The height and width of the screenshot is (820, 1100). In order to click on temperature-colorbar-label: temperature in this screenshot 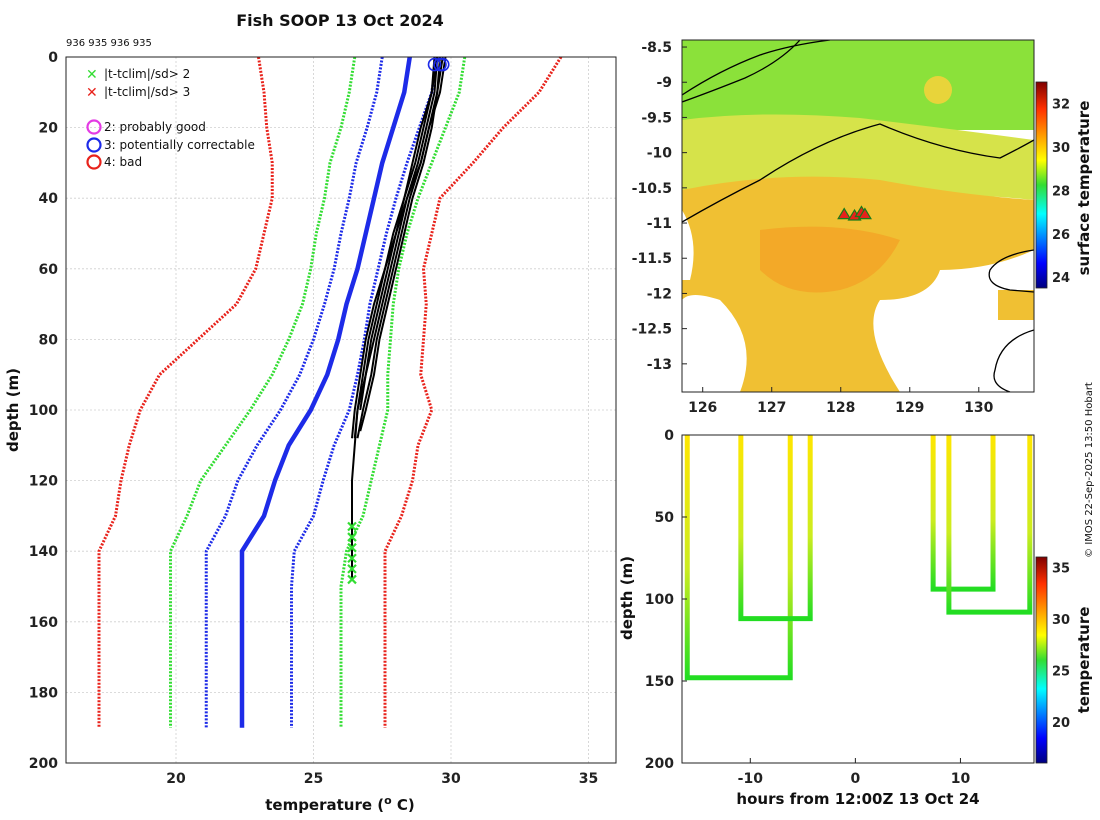, I will do `click(1084, 660)`.